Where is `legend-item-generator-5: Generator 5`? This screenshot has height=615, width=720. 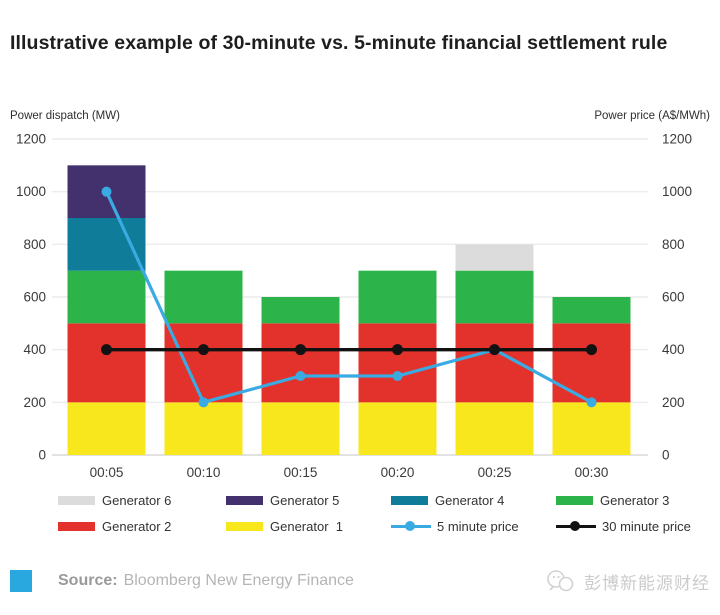
legend-item-generator-5: Generator 5 is located at coordinates (308, 500).